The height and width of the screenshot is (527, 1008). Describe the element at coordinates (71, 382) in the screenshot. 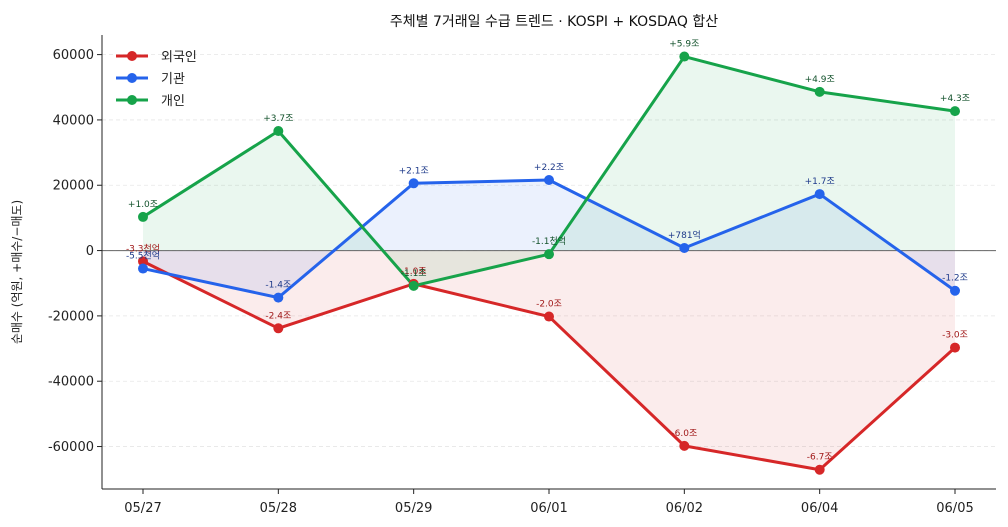

I see `y-tick-label: -40000` at that location.